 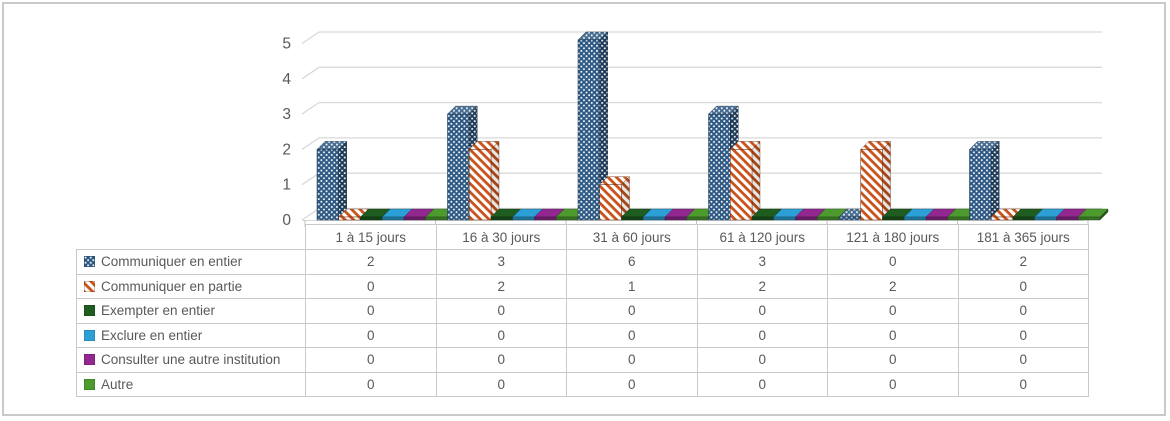 What do you see at coordinates (1023, 237) in the screenshot?
I see `category-header-6: 181 à 365 jours` at bounding box center [1023, 237].